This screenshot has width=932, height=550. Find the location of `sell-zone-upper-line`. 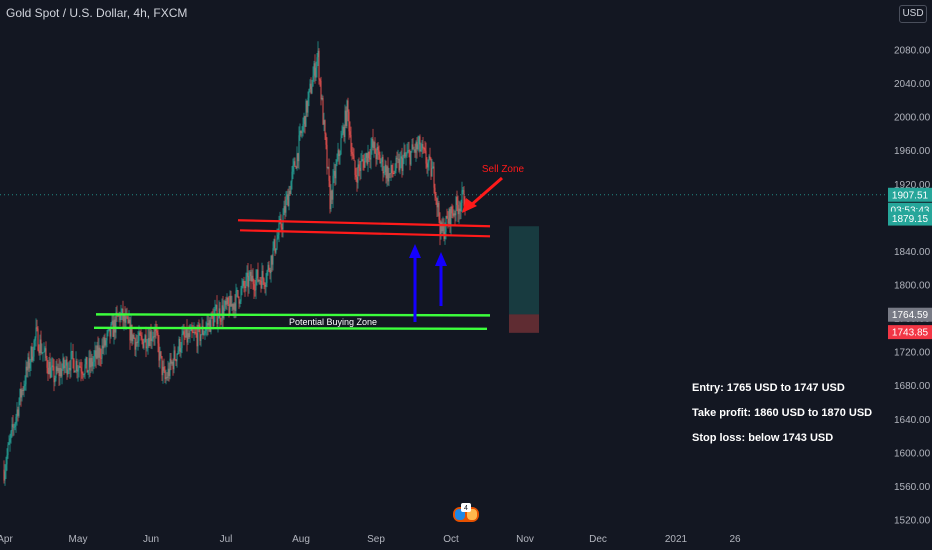

sell-zone-upper-line is located at coordinates (364, 223).